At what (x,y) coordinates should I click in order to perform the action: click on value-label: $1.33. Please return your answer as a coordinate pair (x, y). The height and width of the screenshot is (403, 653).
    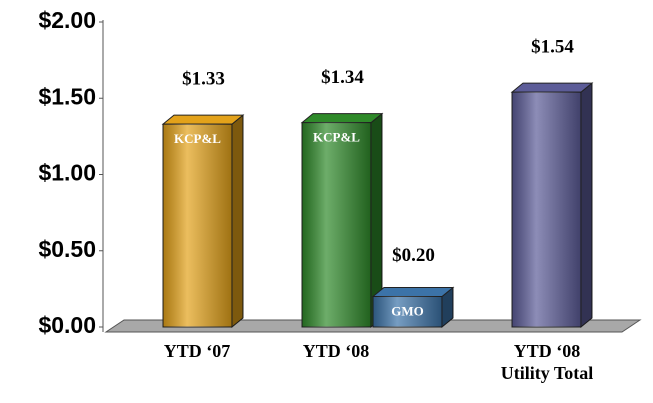
    Looking at the image, I should click on (203, 79).